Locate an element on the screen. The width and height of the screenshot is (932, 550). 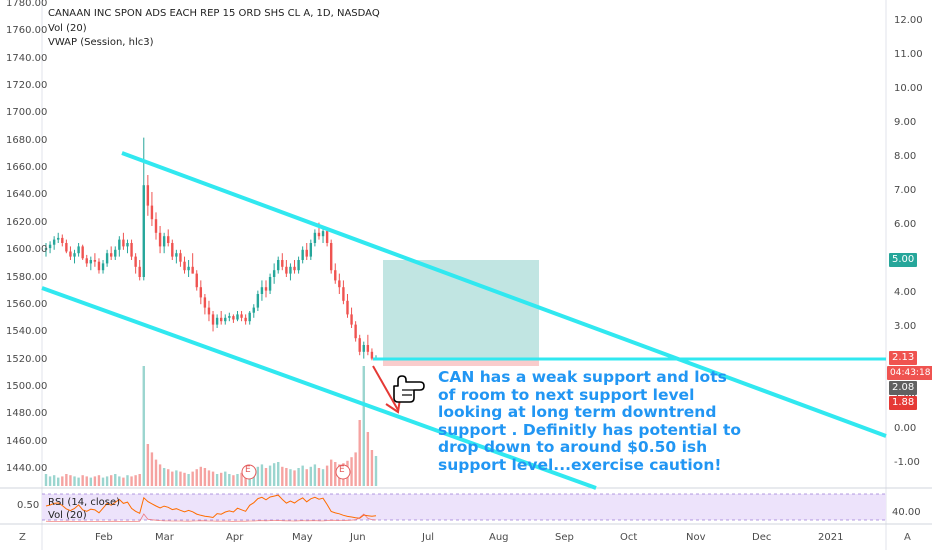
right-axis-tick: 6.00 is located at coordinates (905, 224).